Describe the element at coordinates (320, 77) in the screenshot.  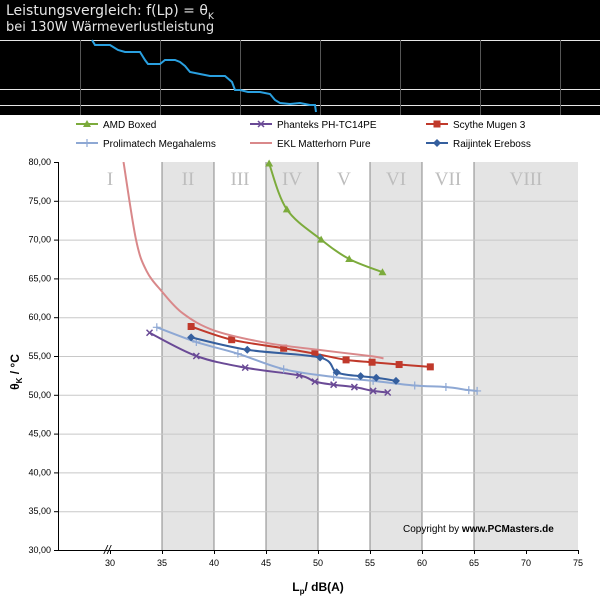
I see `header-ticks` at that location.